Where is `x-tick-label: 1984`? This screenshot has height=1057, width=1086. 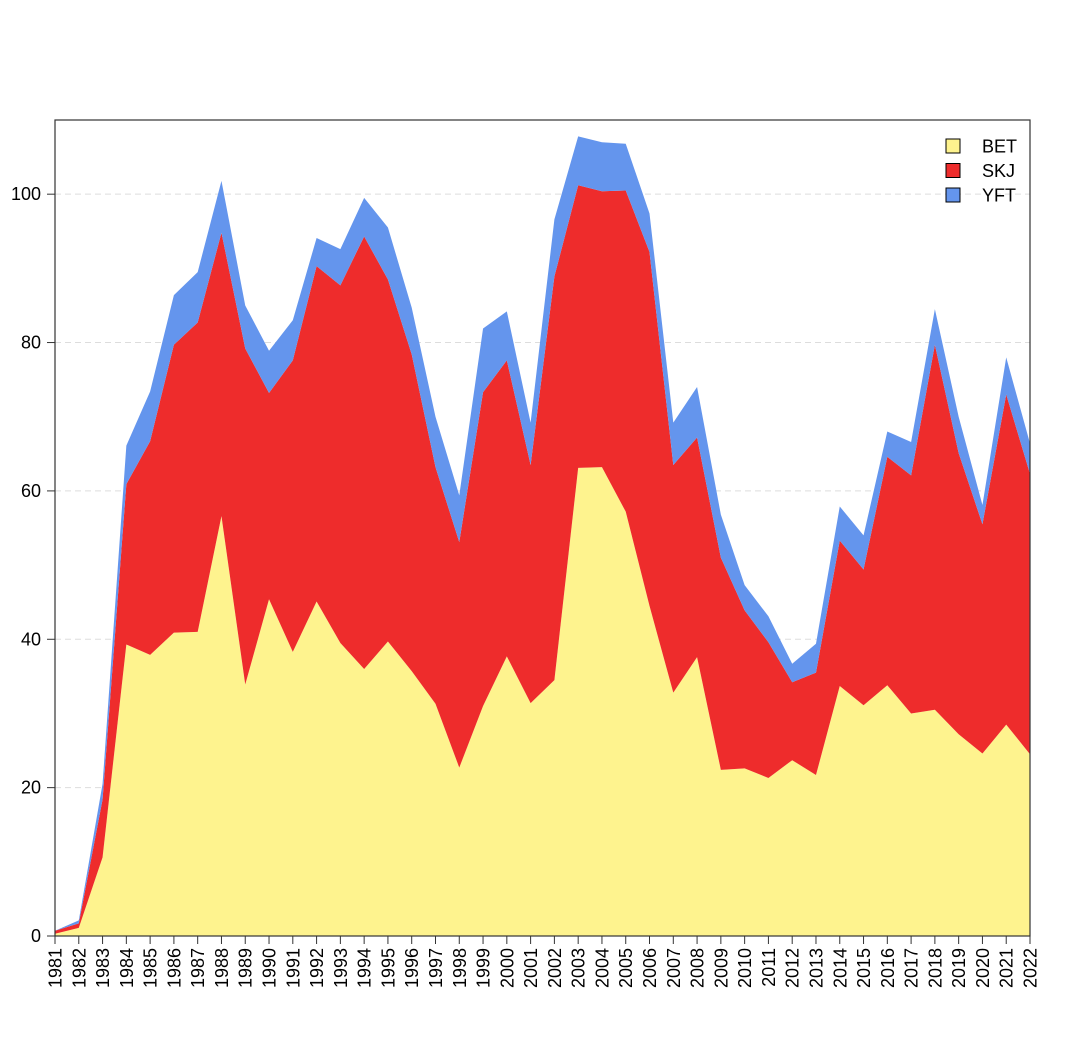 x-tick-label: 1984 is located at coordinates (127, 968).